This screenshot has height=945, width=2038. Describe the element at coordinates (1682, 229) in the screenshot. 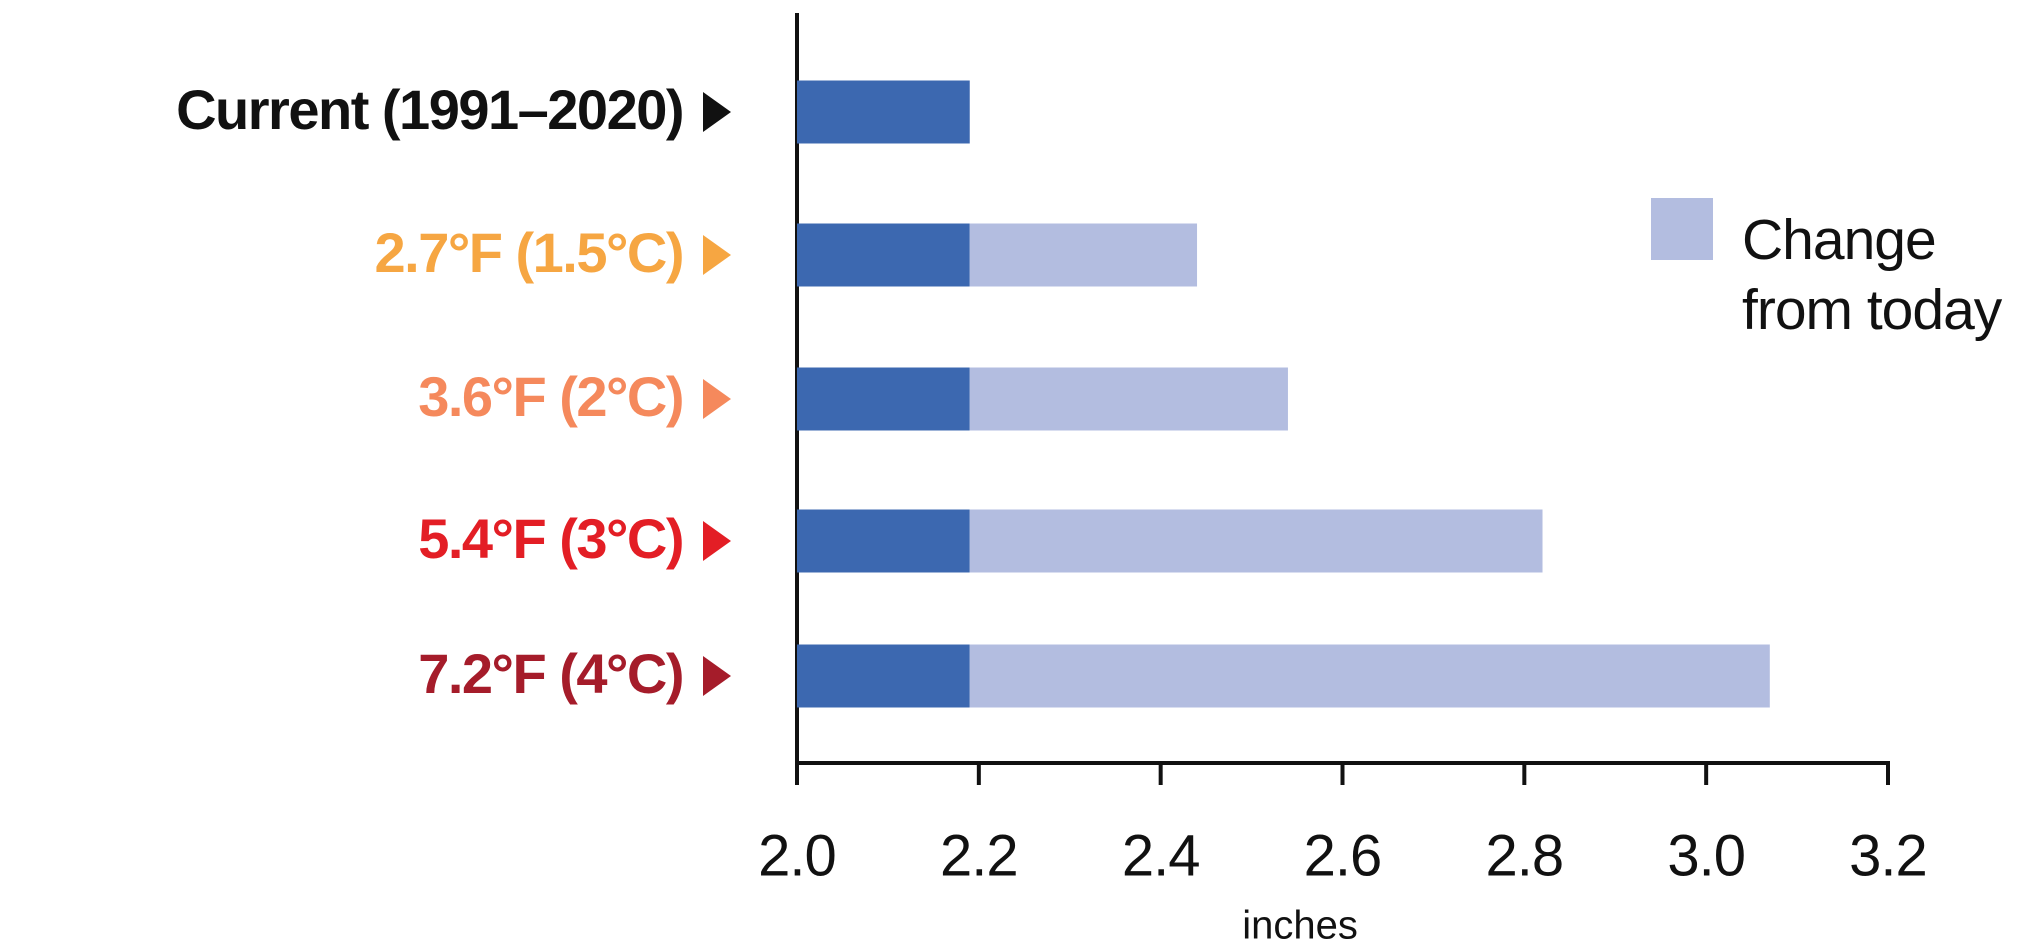

I see `legend-swatch` at that location.